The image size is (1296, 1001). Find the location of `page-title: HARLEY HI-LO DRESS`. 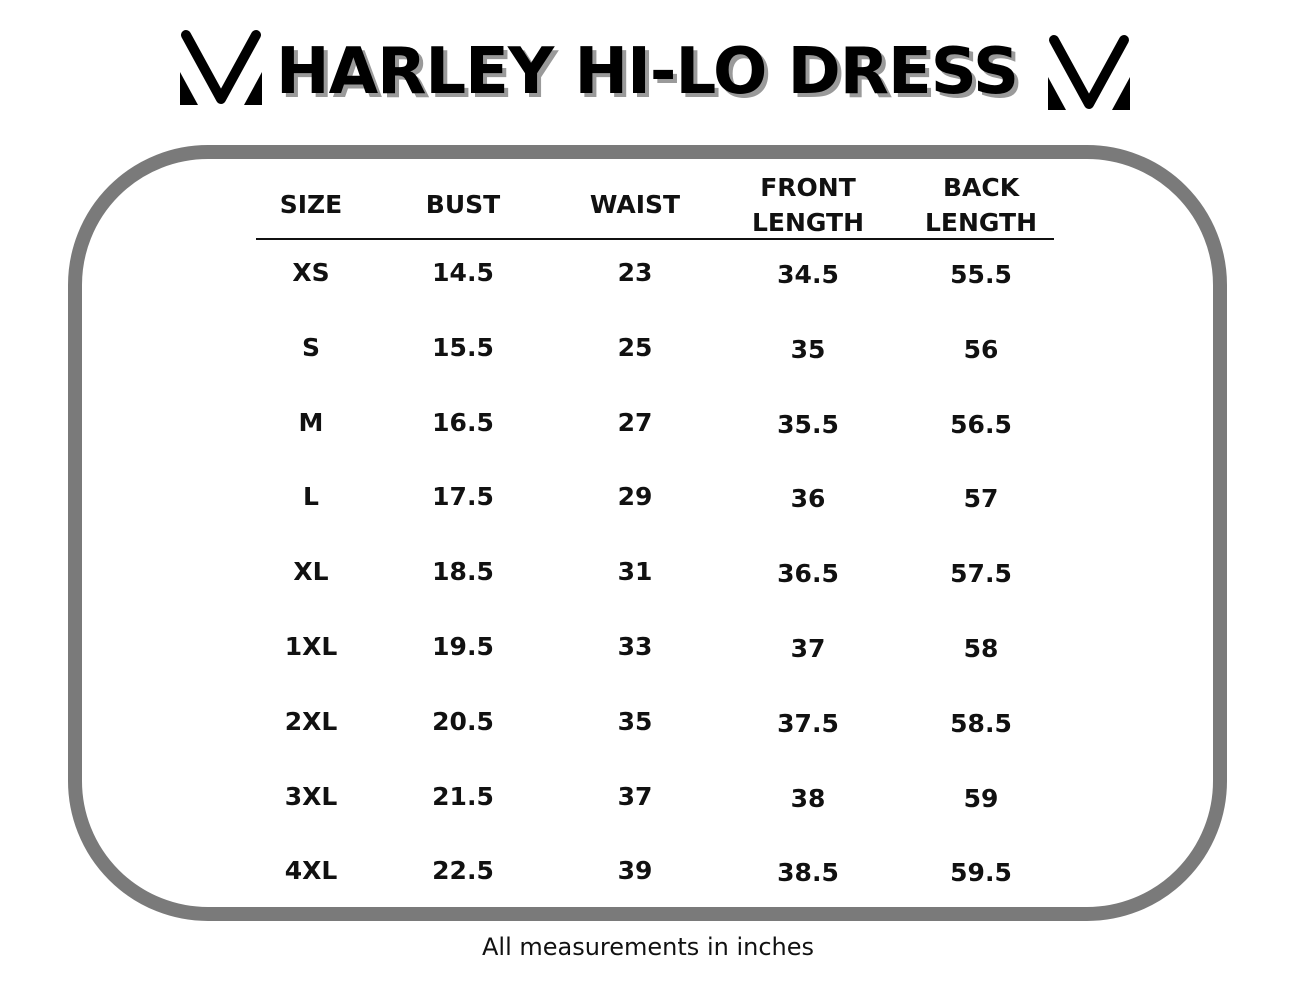

page-title: HARLEY HI-LO DRESS is located at coordinates (647, 72).